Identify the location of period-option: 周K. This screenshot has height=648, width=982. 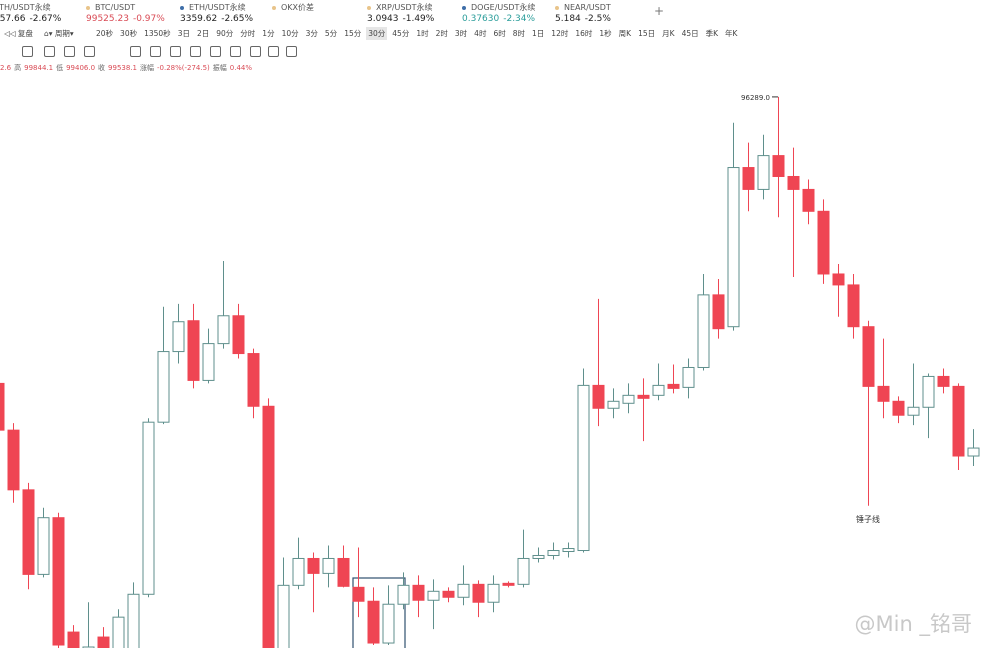
(625, 33).